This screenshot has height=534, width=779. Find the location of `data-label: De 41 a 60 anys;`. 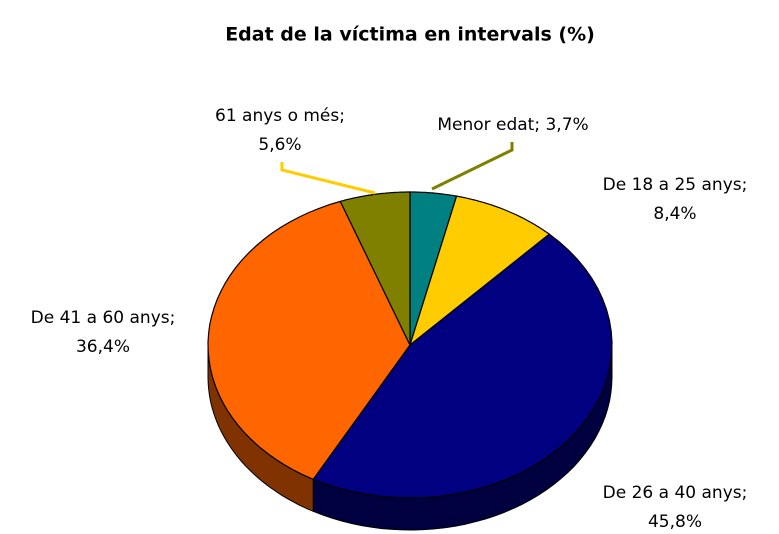

data-label: De 41 a 60 anys; is located at coordinates (103, 318).